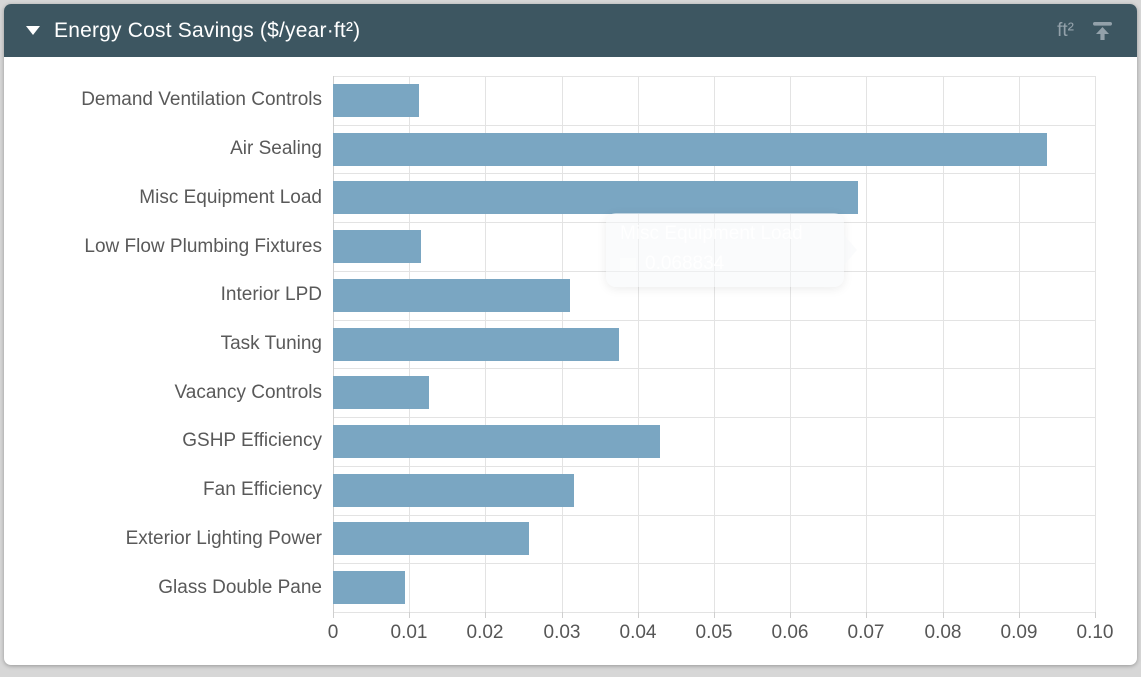  I want to click on panel-header: Energy Cost Savings ($/year·ft²) ft², so click(570, 30).